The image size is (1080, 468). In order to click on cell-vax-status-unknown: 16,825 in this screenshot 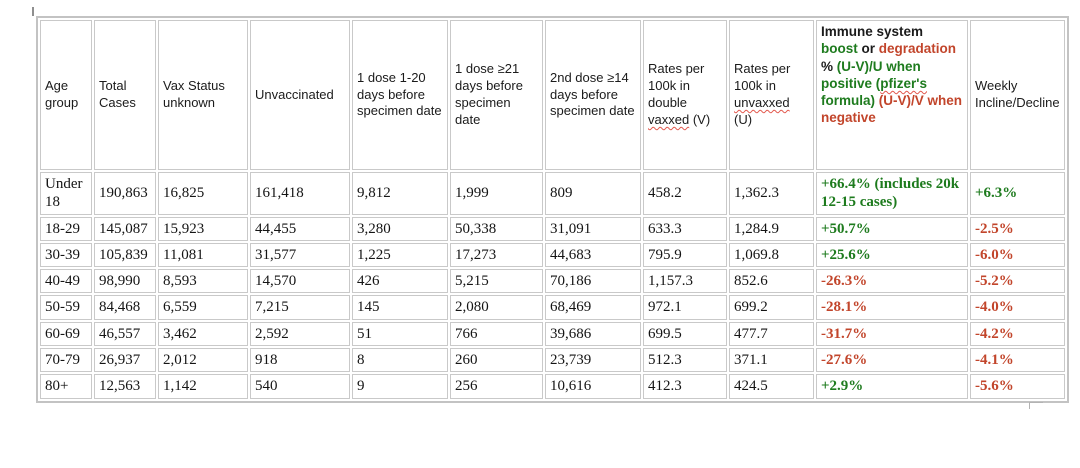, I will do `click(203, 193)`.